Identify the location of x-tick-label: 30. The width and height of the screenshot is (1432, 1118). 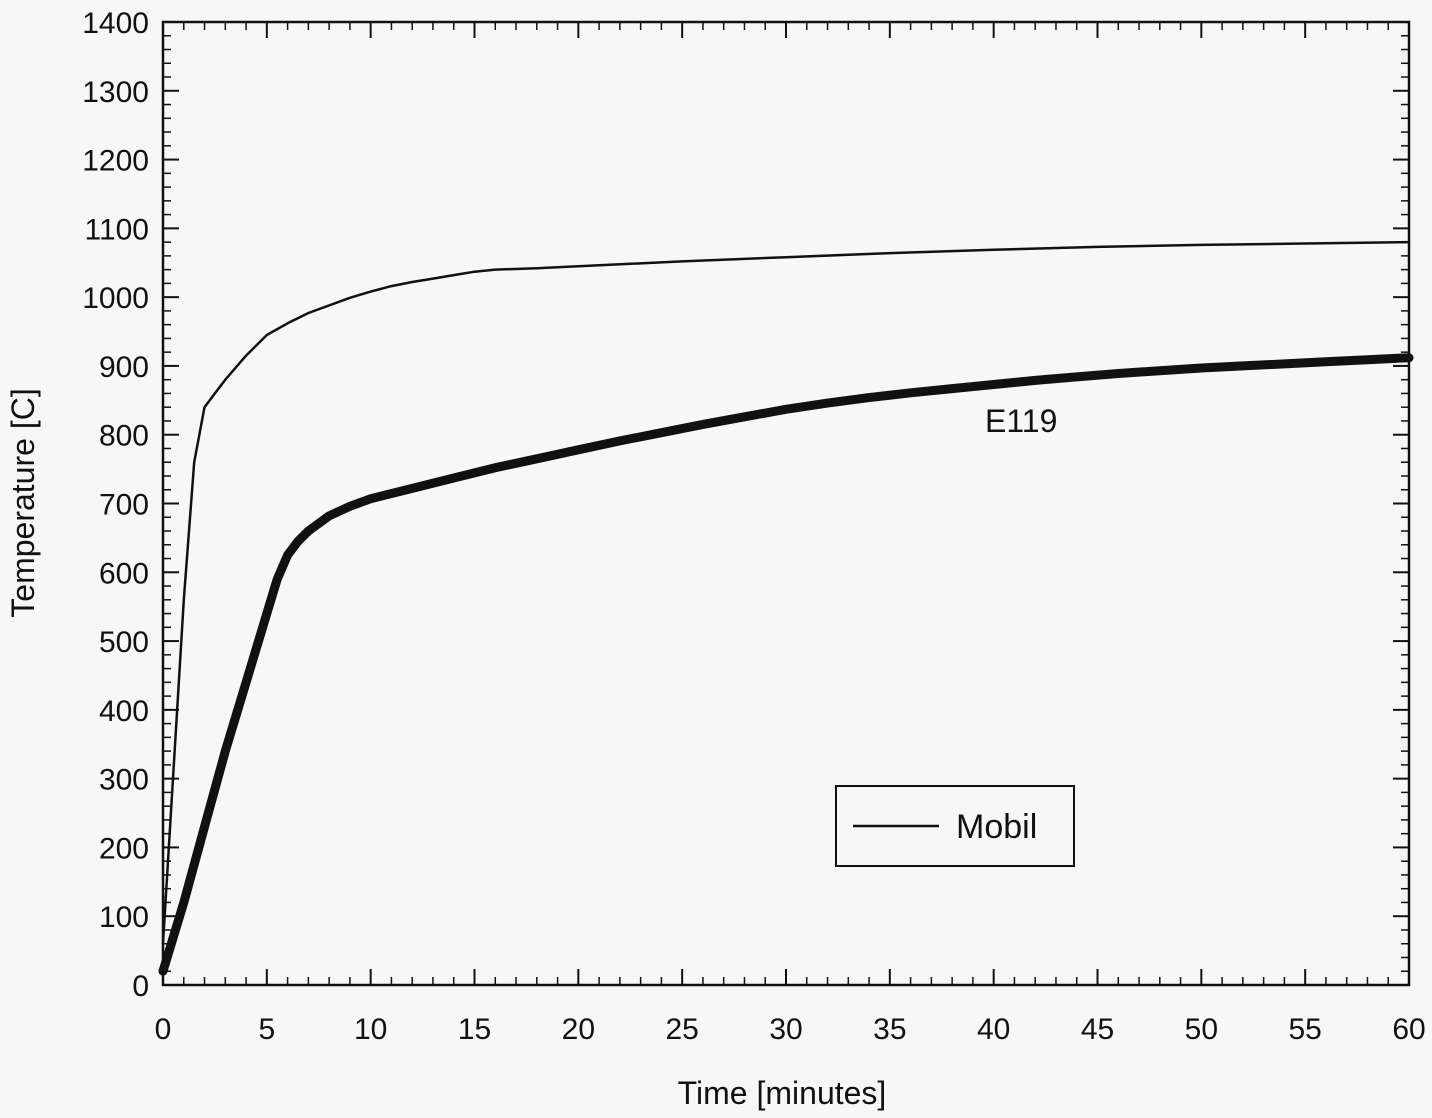
(785, 1029).